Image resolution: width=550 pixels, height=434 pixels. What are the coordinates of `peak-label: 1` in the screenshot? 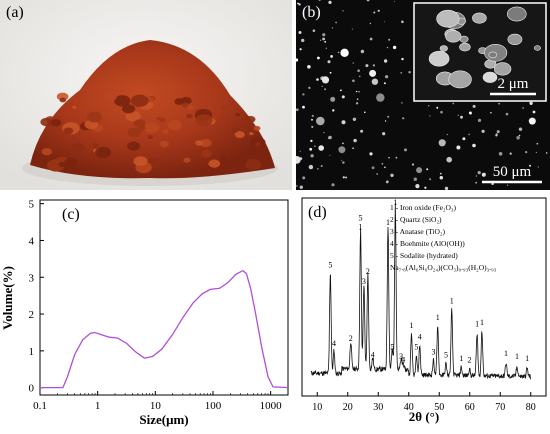 It's located at (527, 358).